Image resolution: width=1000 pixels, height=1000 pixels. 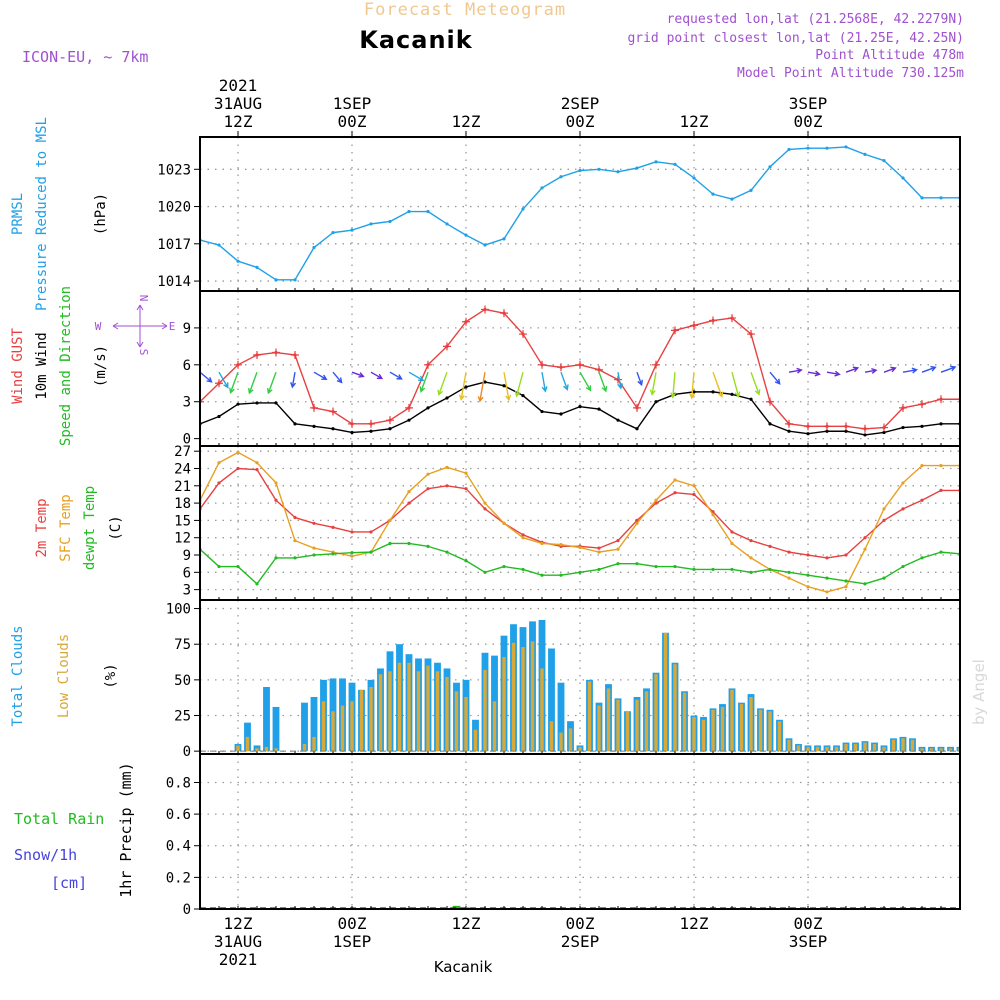 I want to click on time-label-top: 00Z, so click(x=580, y=121).